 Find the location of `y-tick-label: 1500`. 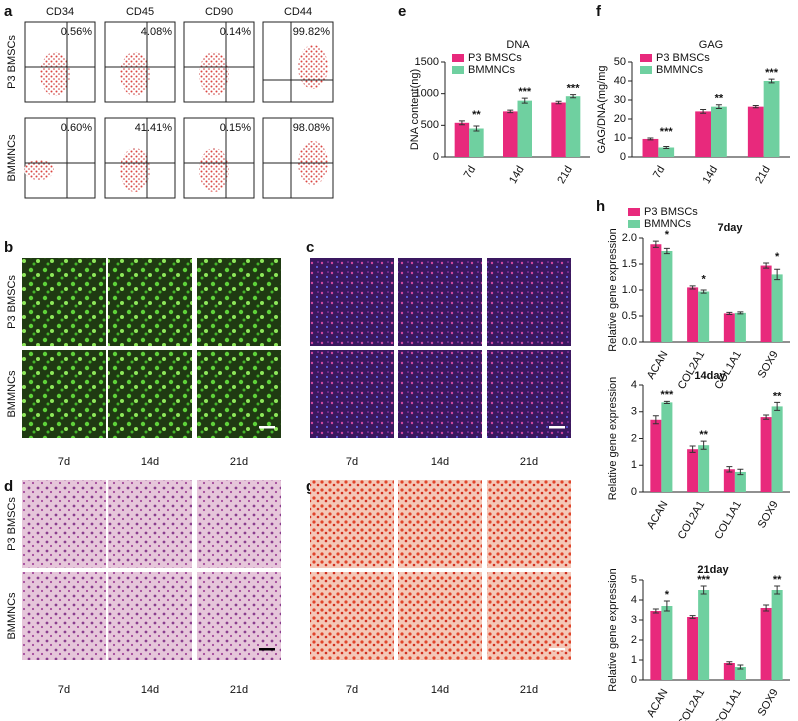

y-tick-label: 1500 is located at coordinates (427, 62).